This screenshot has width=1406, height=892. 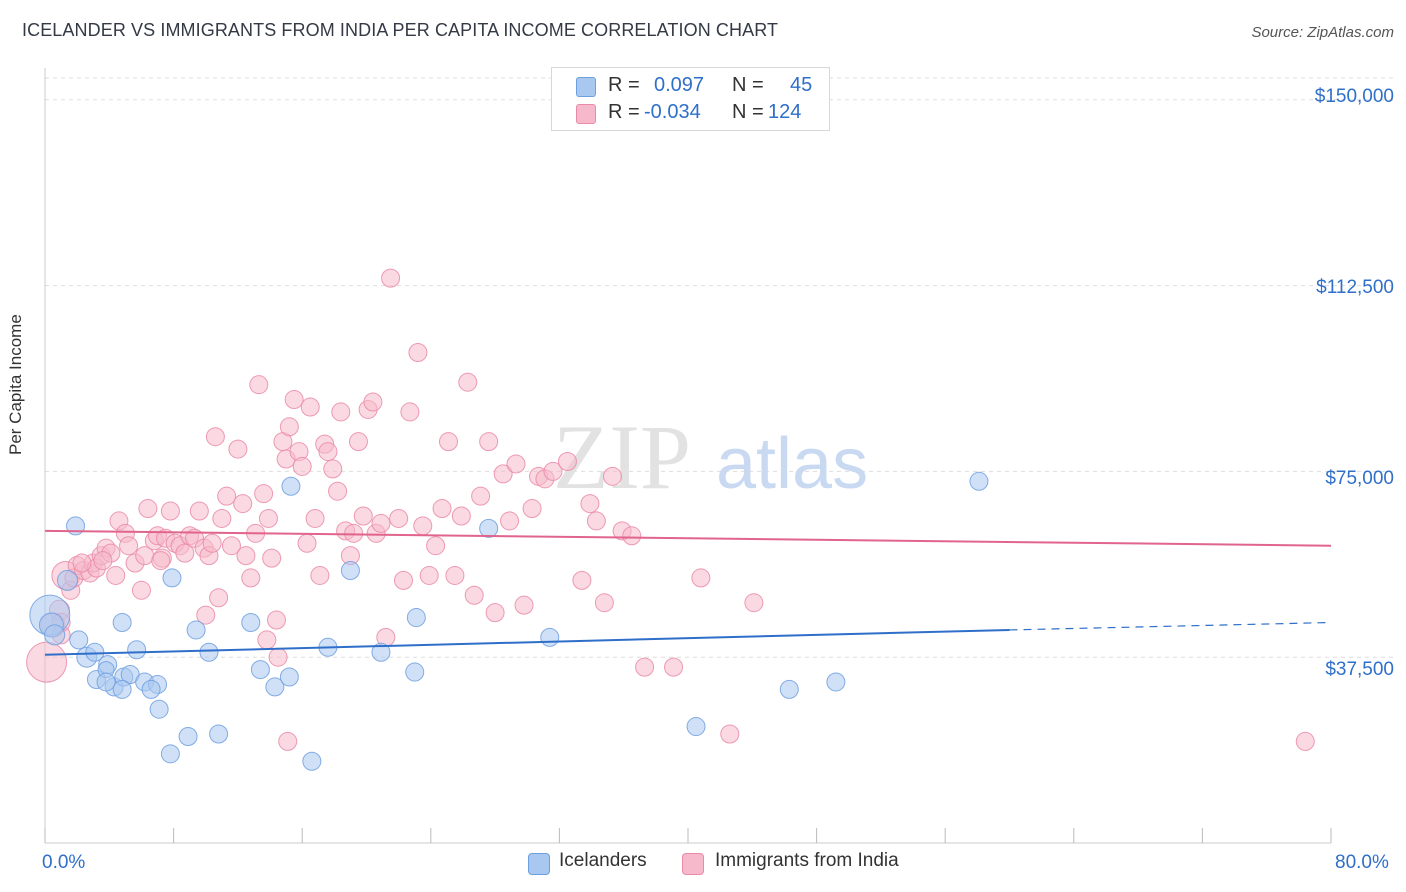 I want to click on legend-r-value: 0.097, so click(x=679, y=85).